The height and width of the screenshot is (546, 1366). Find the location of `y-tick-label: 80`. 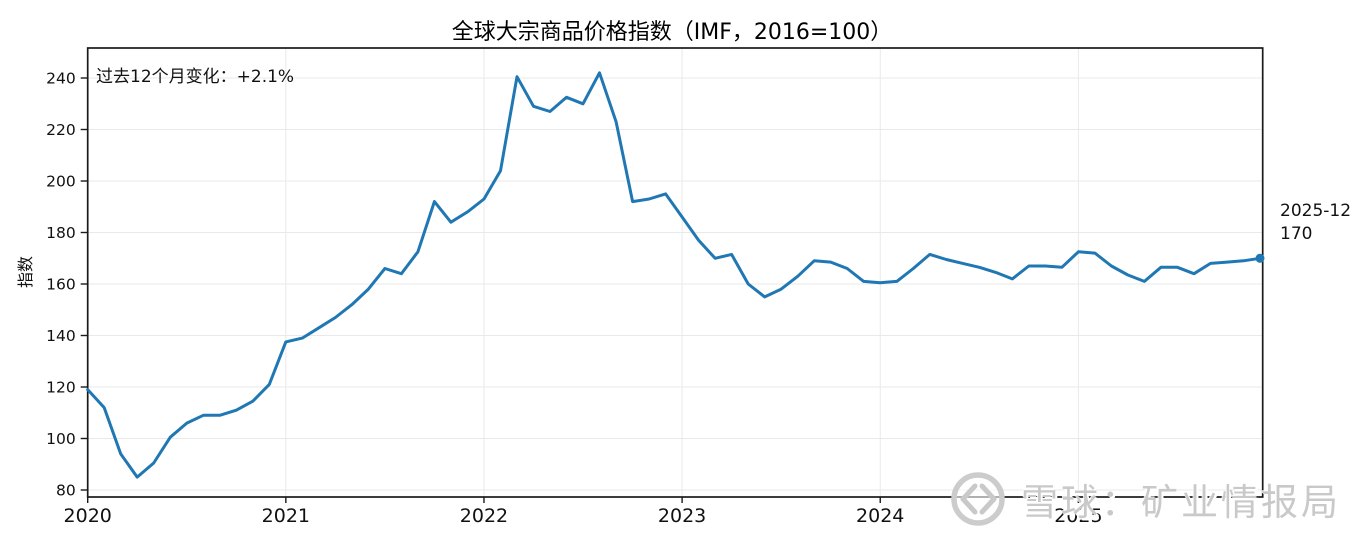

y-tick-label: 80 is located at coordinates (66, 491).